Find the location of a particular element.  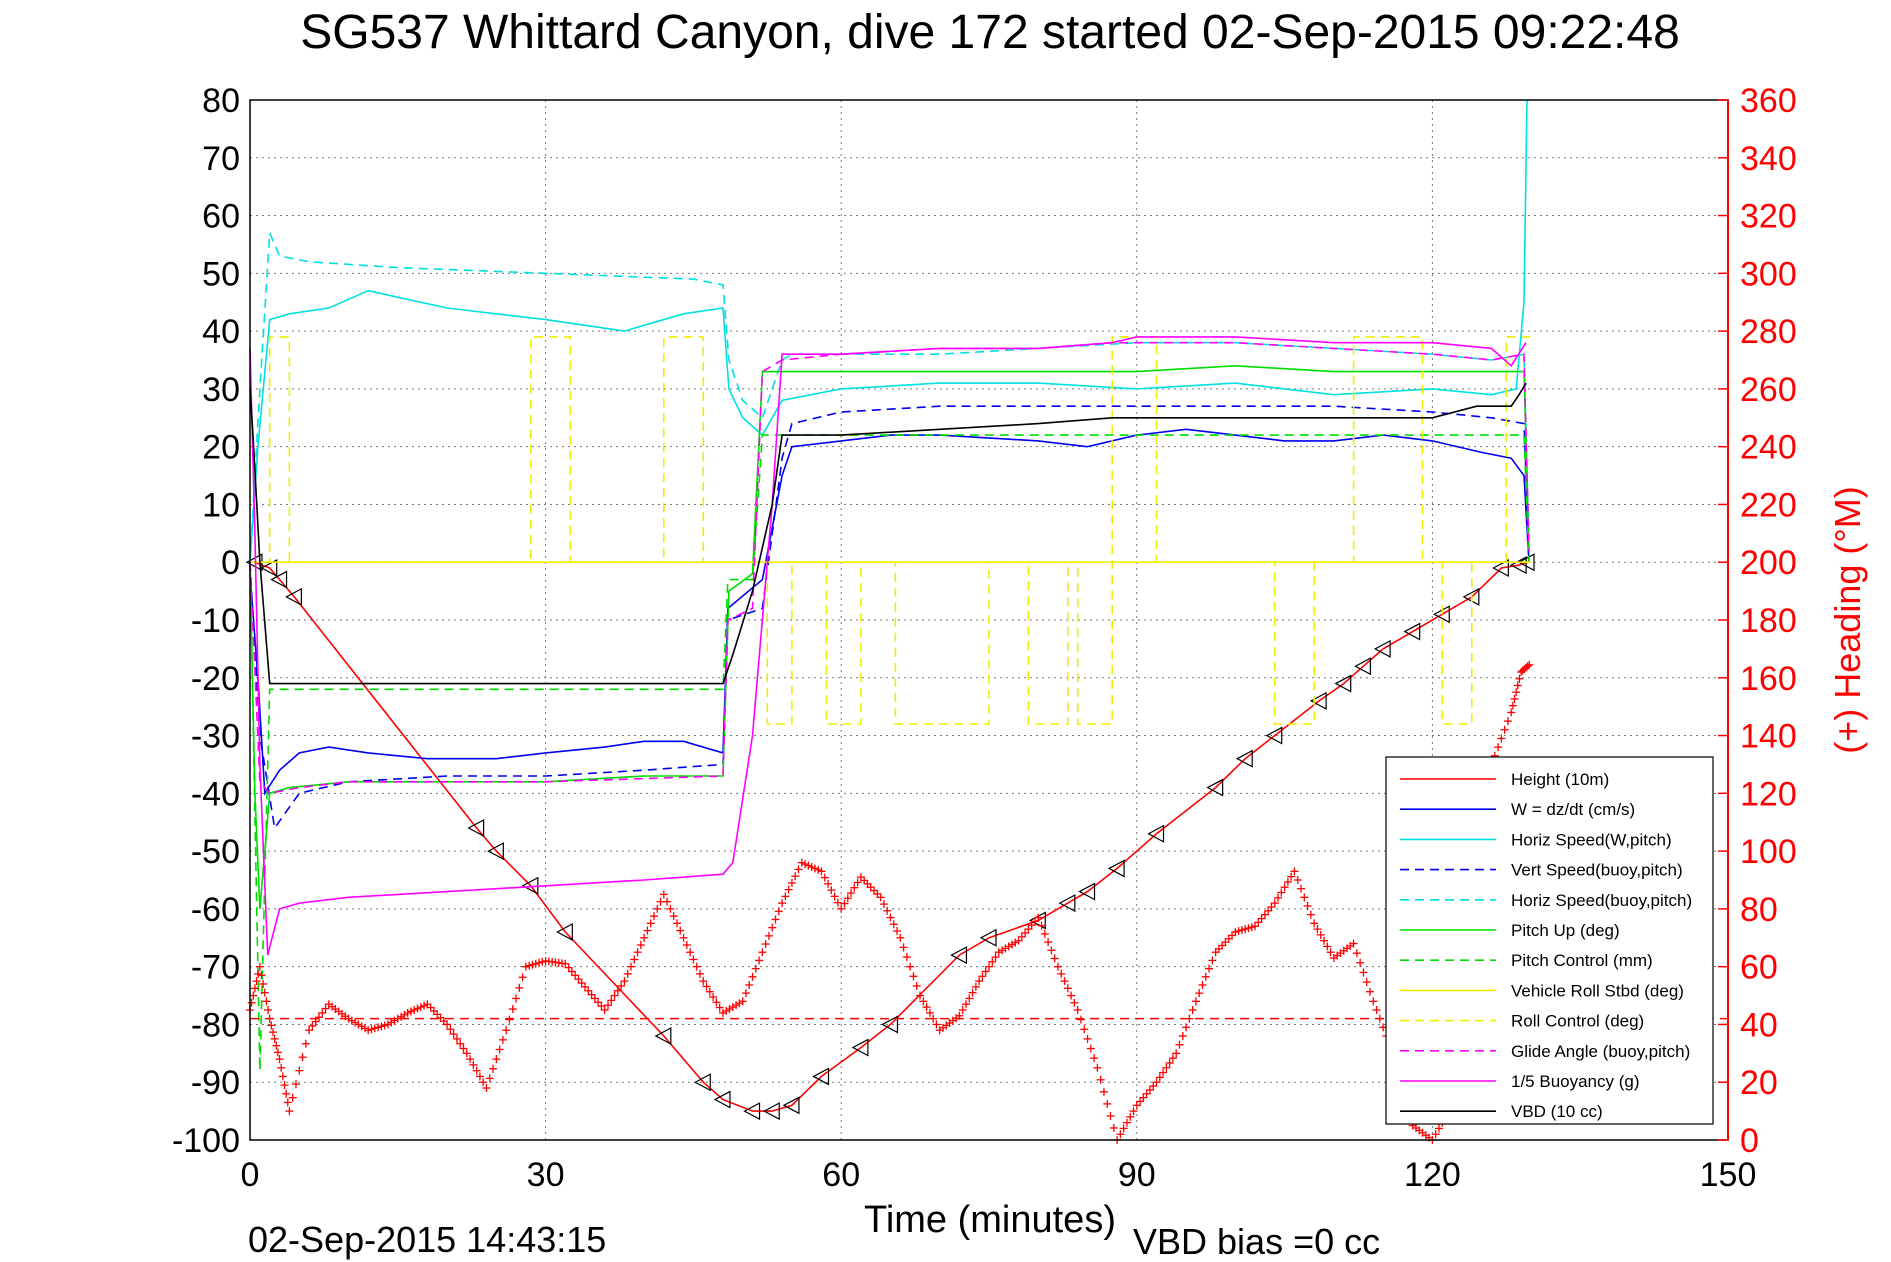

legend-label: W = dz/dt (cm/s) is located at coordinates (1573, 809).